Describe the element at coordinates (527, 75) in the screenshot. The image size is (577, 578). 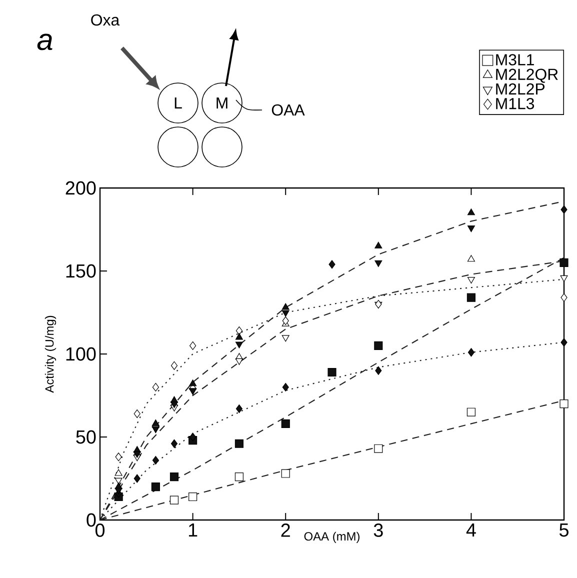
I see `legend-label: M2L2QR` at that location.